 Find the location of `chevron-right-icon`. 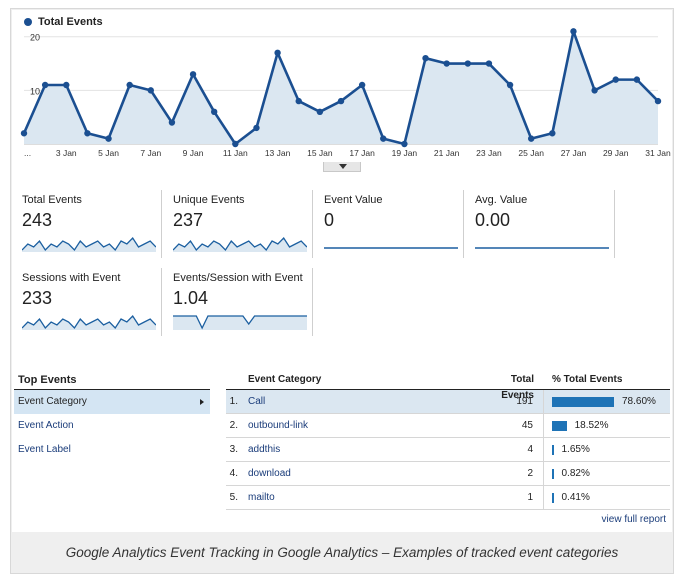

chevron-right-icon is located at coordinates (202, 402).